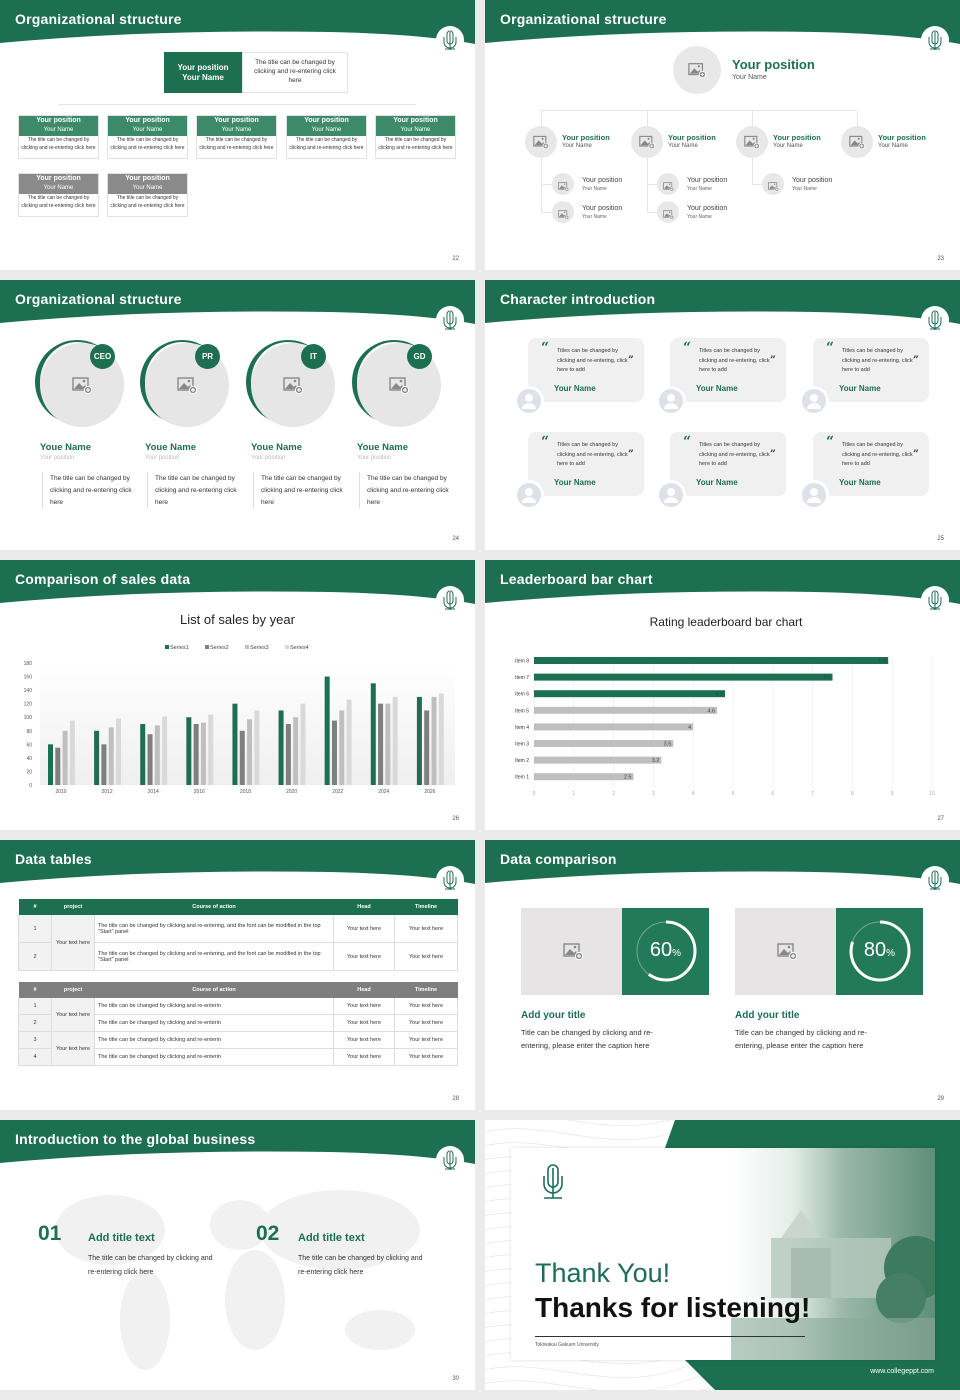  Describe the element at coordinates (827, 678) in the screenshot. I see `data-label: 7.5` at that location.